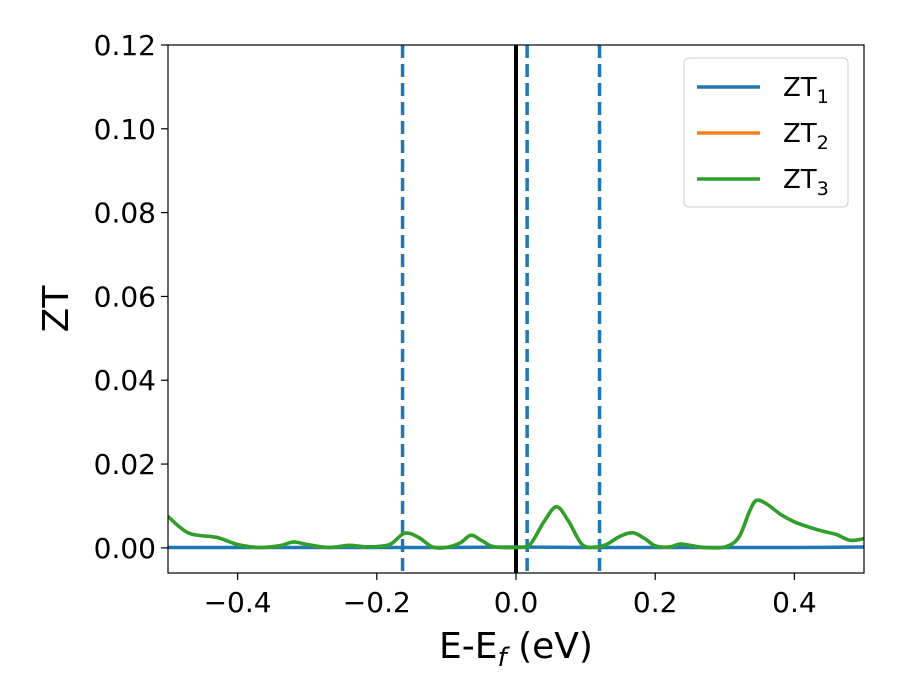 Image resolution: width=900 pixels, height=700 pixels. I want to click on y-tick-label: 0.00, so click(125, 548).